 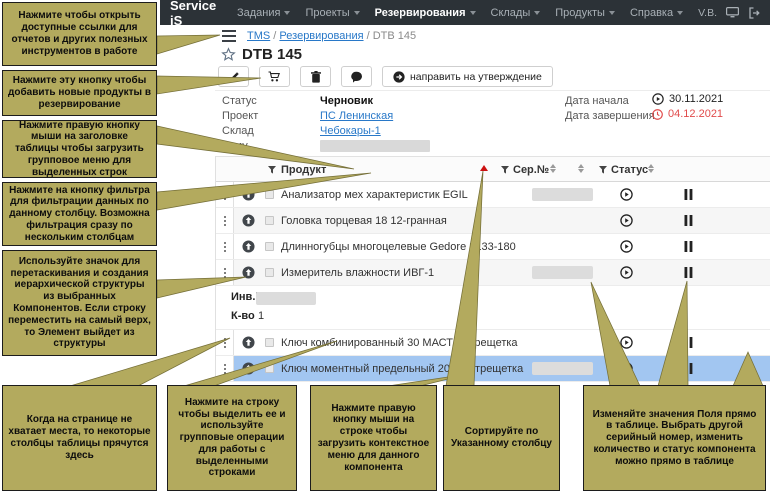 What do you see at coordinates (259, 36) in the screenshot?
I see `breadcrumb-root-link: TMS` at bounding box center [259, 36].